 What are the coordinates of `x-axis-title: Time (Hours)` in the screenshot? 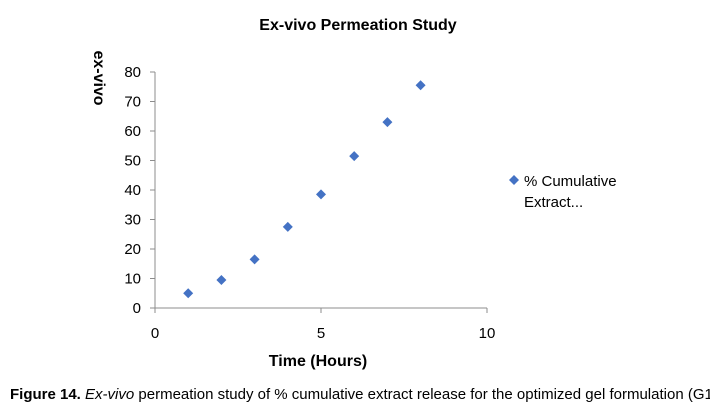 It's located at (318, 361).